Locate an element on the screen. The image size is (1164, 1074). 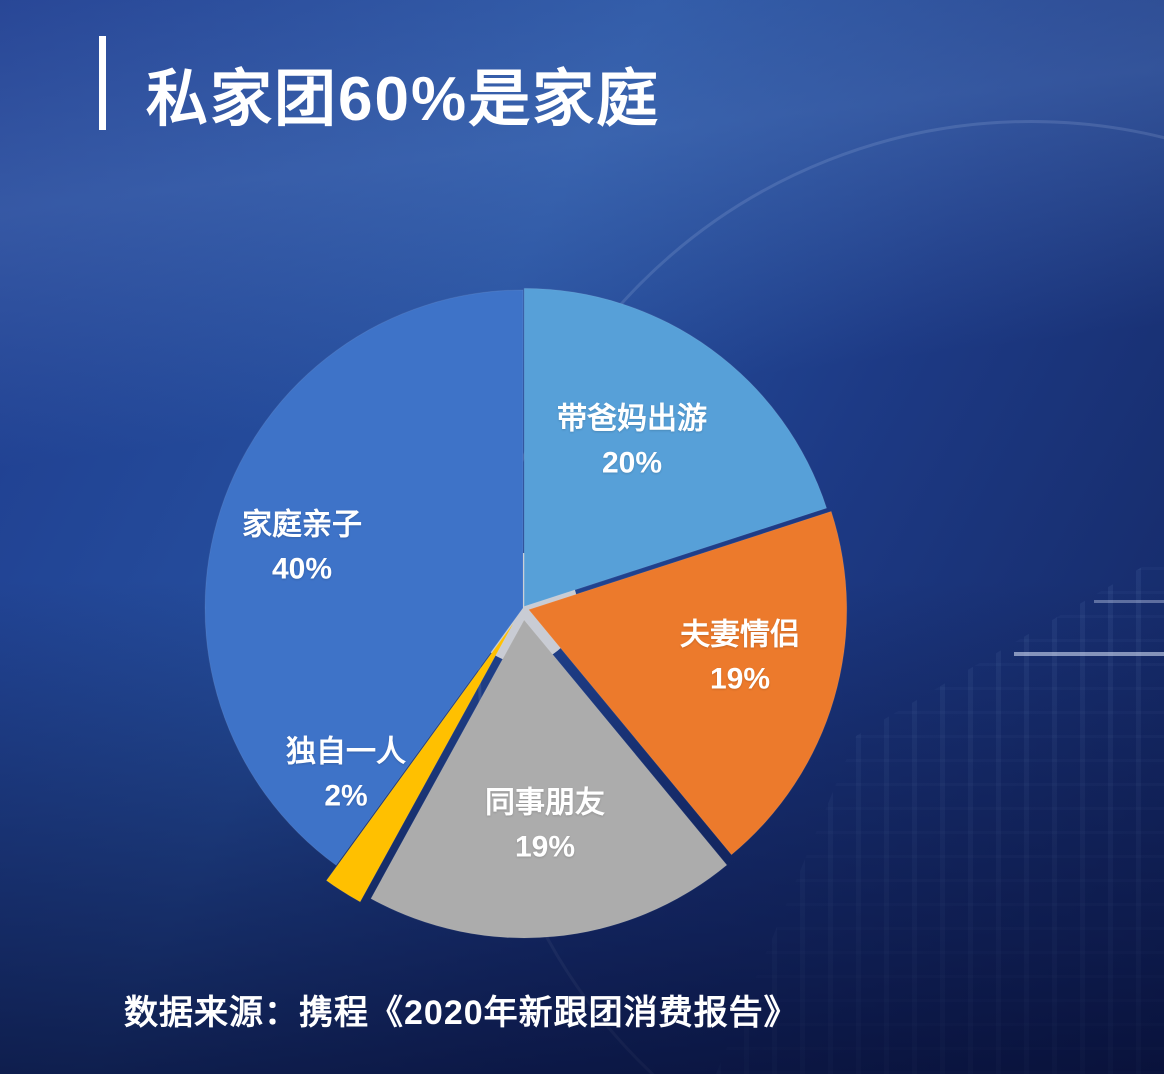
slice-name: 带爸妈出游 is located at coordinates (632, 419).